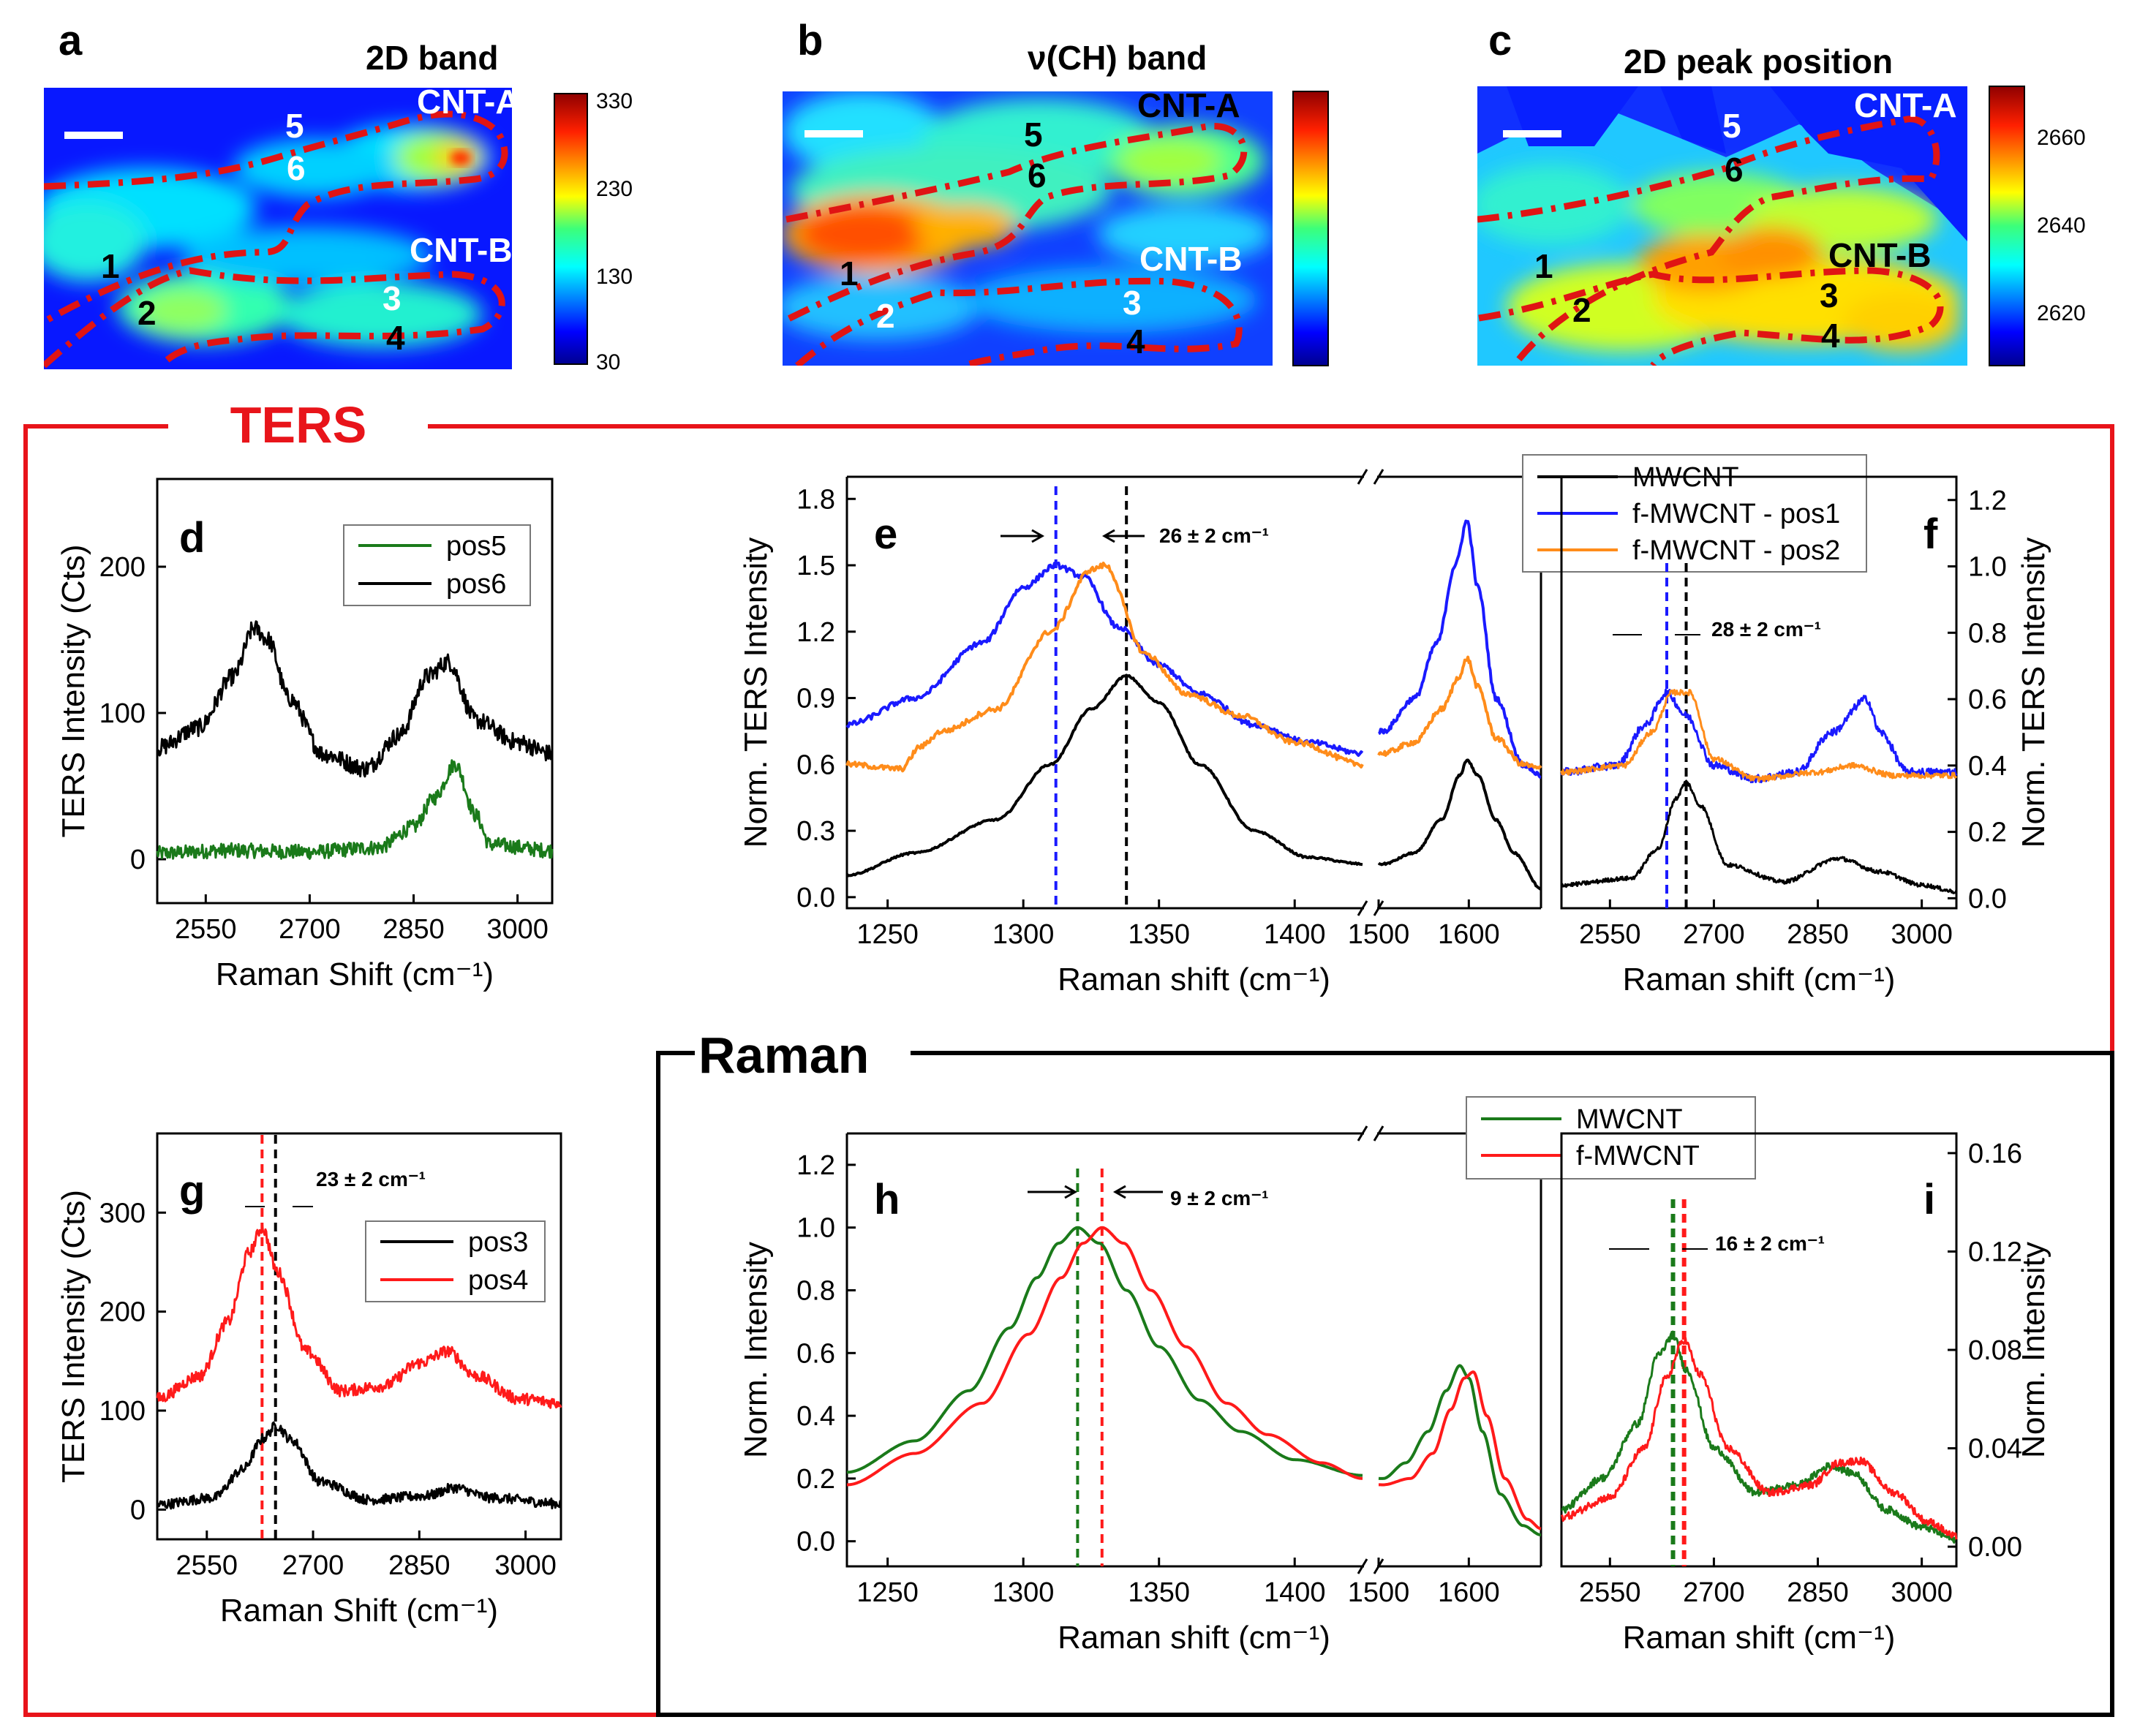 The image size is (2129, 1736). What do you see at coordinates (476, 584) in the screenshot?
I see `legend-entry: pos6` at bounding box center [476, 584].